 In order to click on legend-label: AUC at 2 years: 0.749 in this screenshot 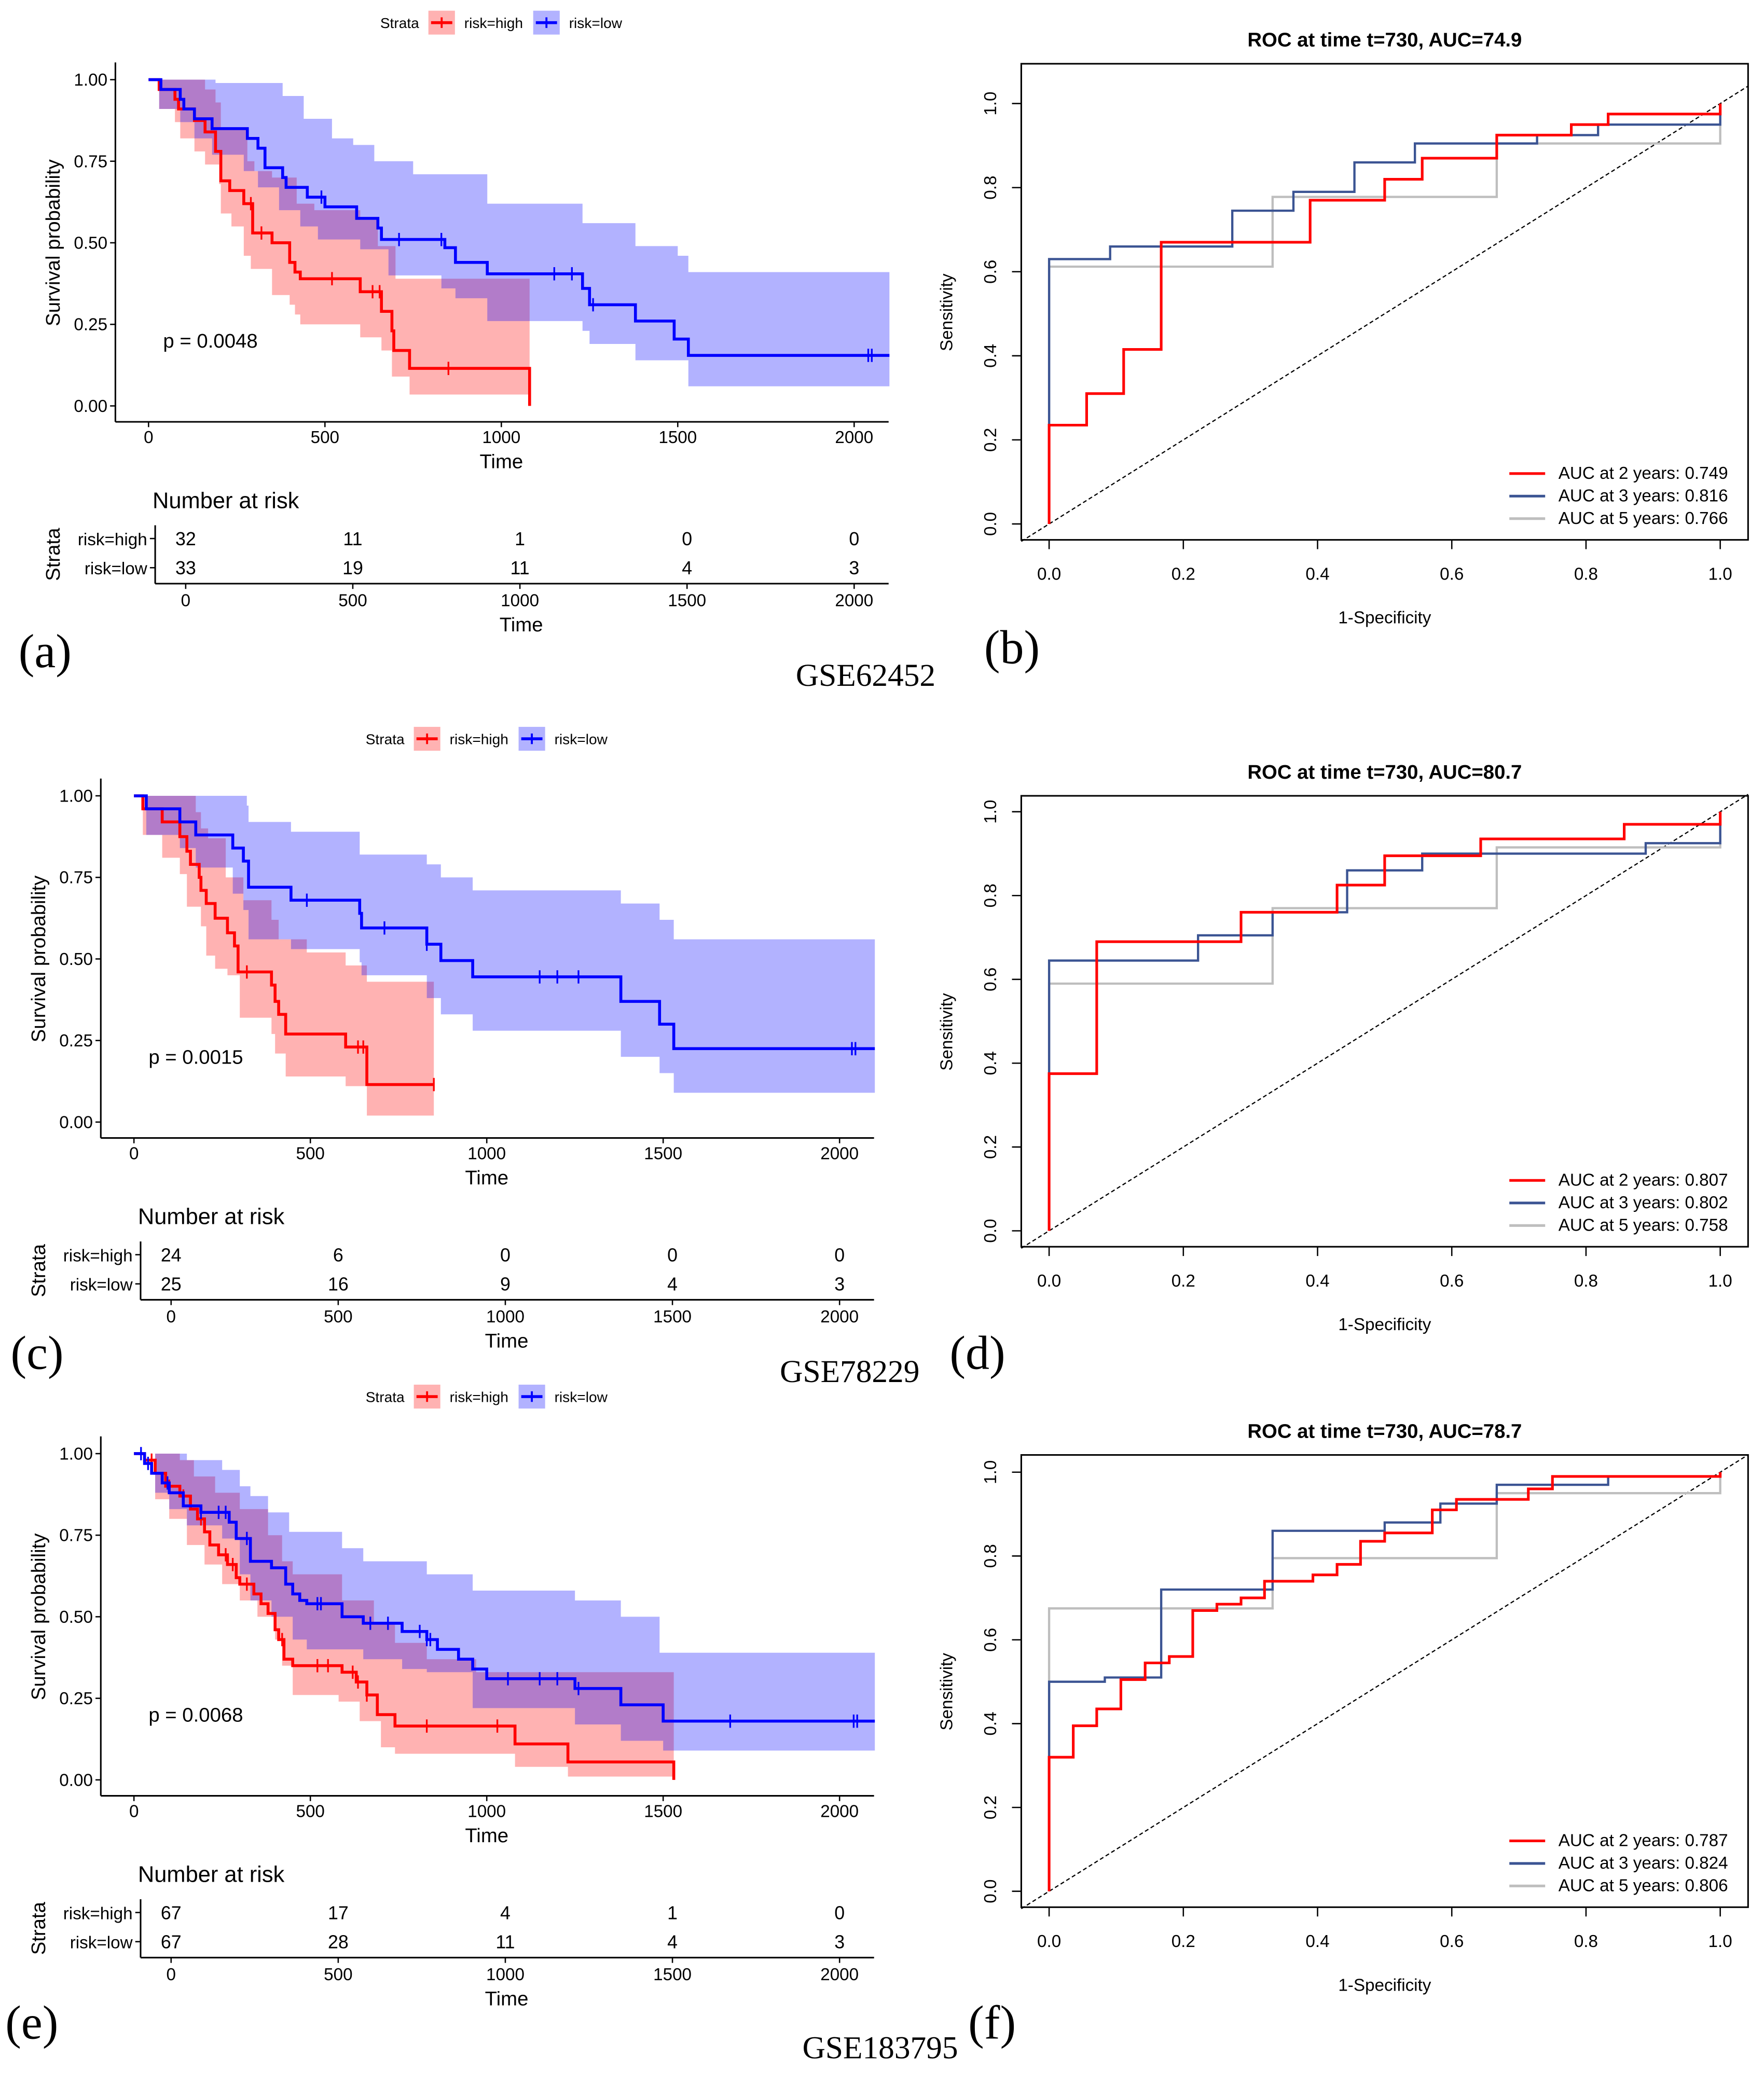, I will do `click(1643, 473)`.